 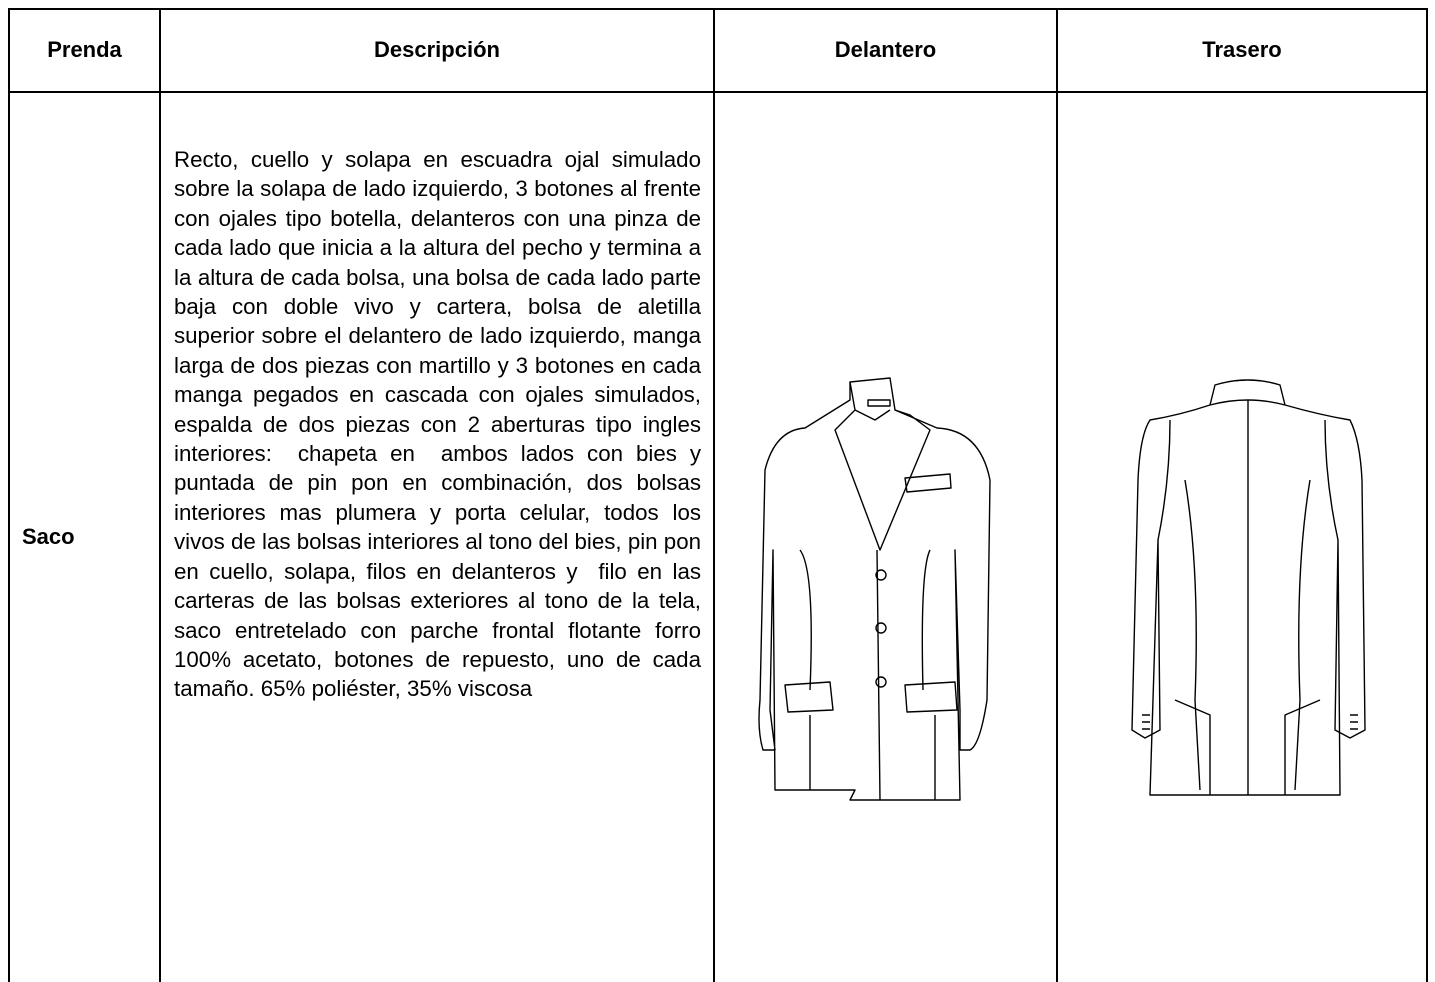 I want to click on garment-name: Saco, so click(x=48, y=536).